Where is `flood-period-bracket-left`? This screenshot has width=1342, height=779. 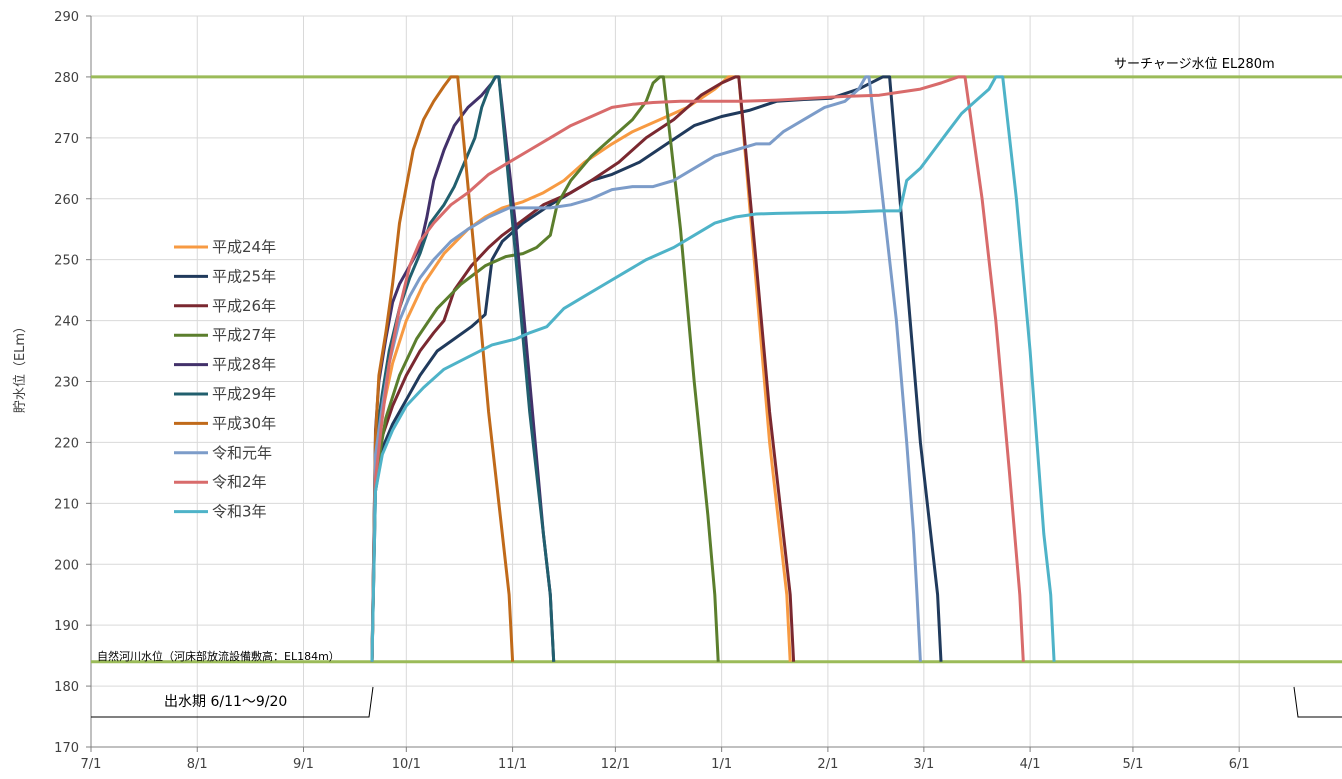
flood-period-bracket-left is located at coordinates (232, 702).